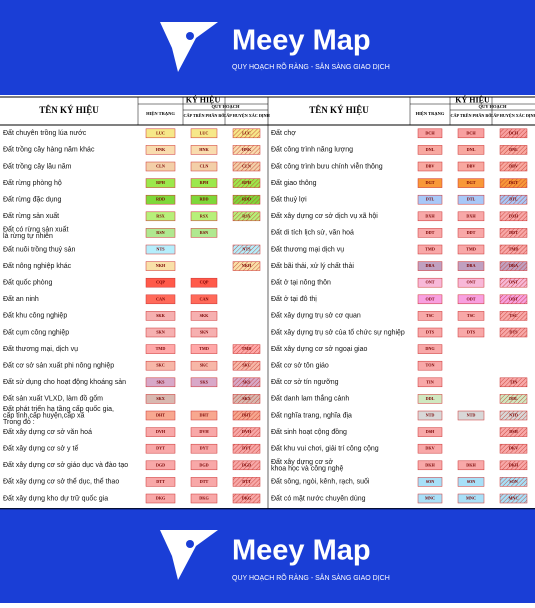 The width and height of the screenshot is (535, 608). I want to click on symbol-code: HNK, so click(161, 149).